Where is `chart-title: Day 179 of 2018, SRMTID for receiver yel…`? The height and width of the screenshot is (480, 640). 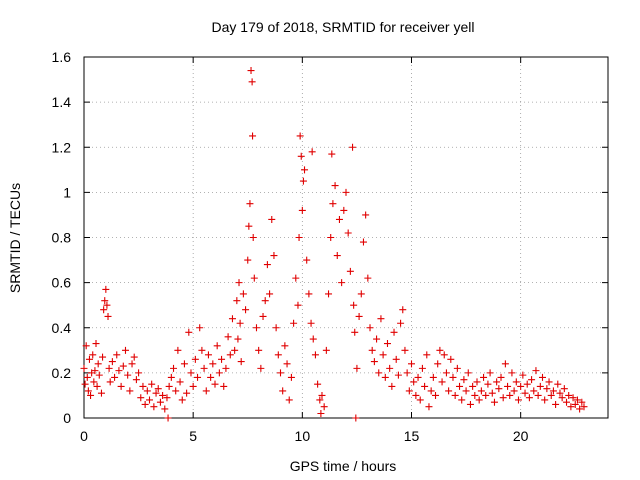 chart-title: Day 179 of 2018, SRMTID for receiver yel… is located at coordinates (343, 27).